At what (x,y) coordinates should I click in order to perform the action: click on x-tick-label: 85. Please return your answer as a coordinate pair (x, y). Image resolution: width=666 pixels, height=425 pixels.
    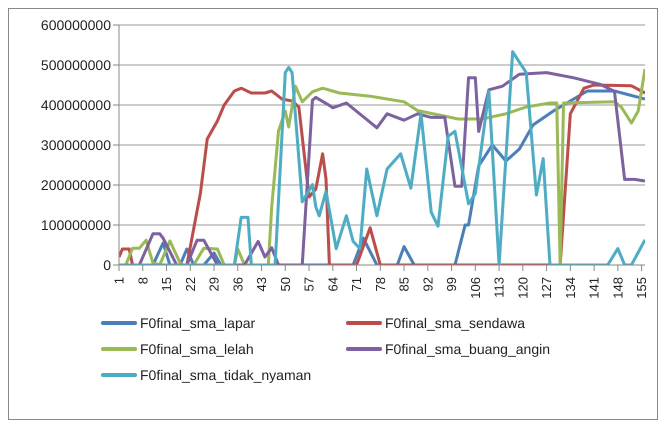
    Looking at the image, I should click on (404, 284).